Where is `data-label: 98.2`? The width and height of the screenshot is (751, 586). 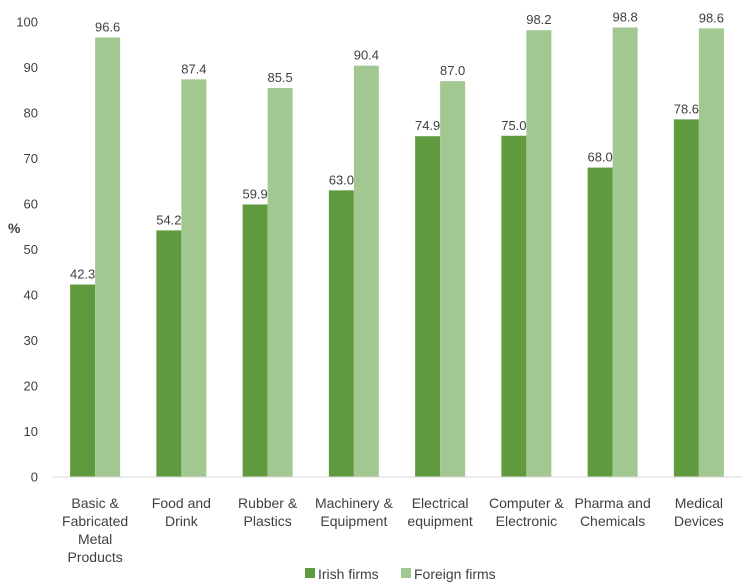
data-label: 98.2 is located at coordinates (538, 19).